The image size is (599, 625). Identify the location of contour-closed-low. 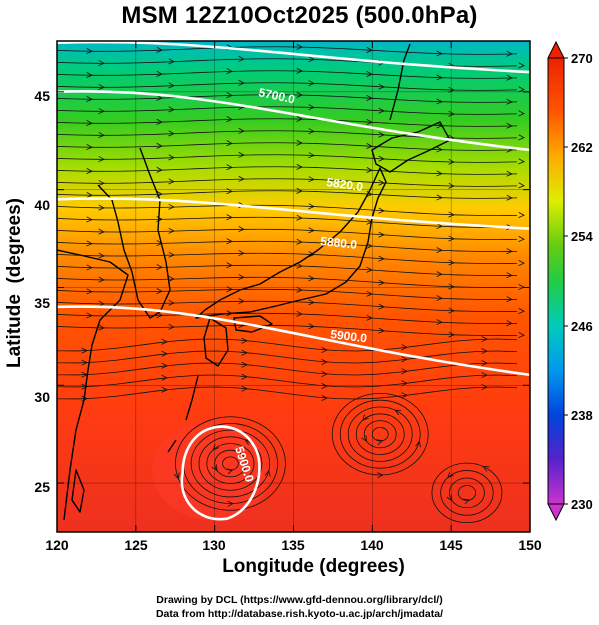
(220, 473).